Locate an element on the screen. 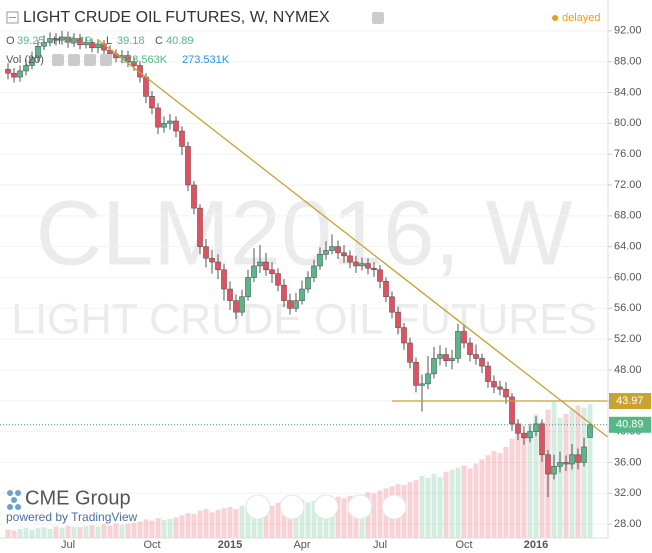 This screenshot has height=553, width=652. y-tick-label: 84.00 is located at coordinates (628, 92).